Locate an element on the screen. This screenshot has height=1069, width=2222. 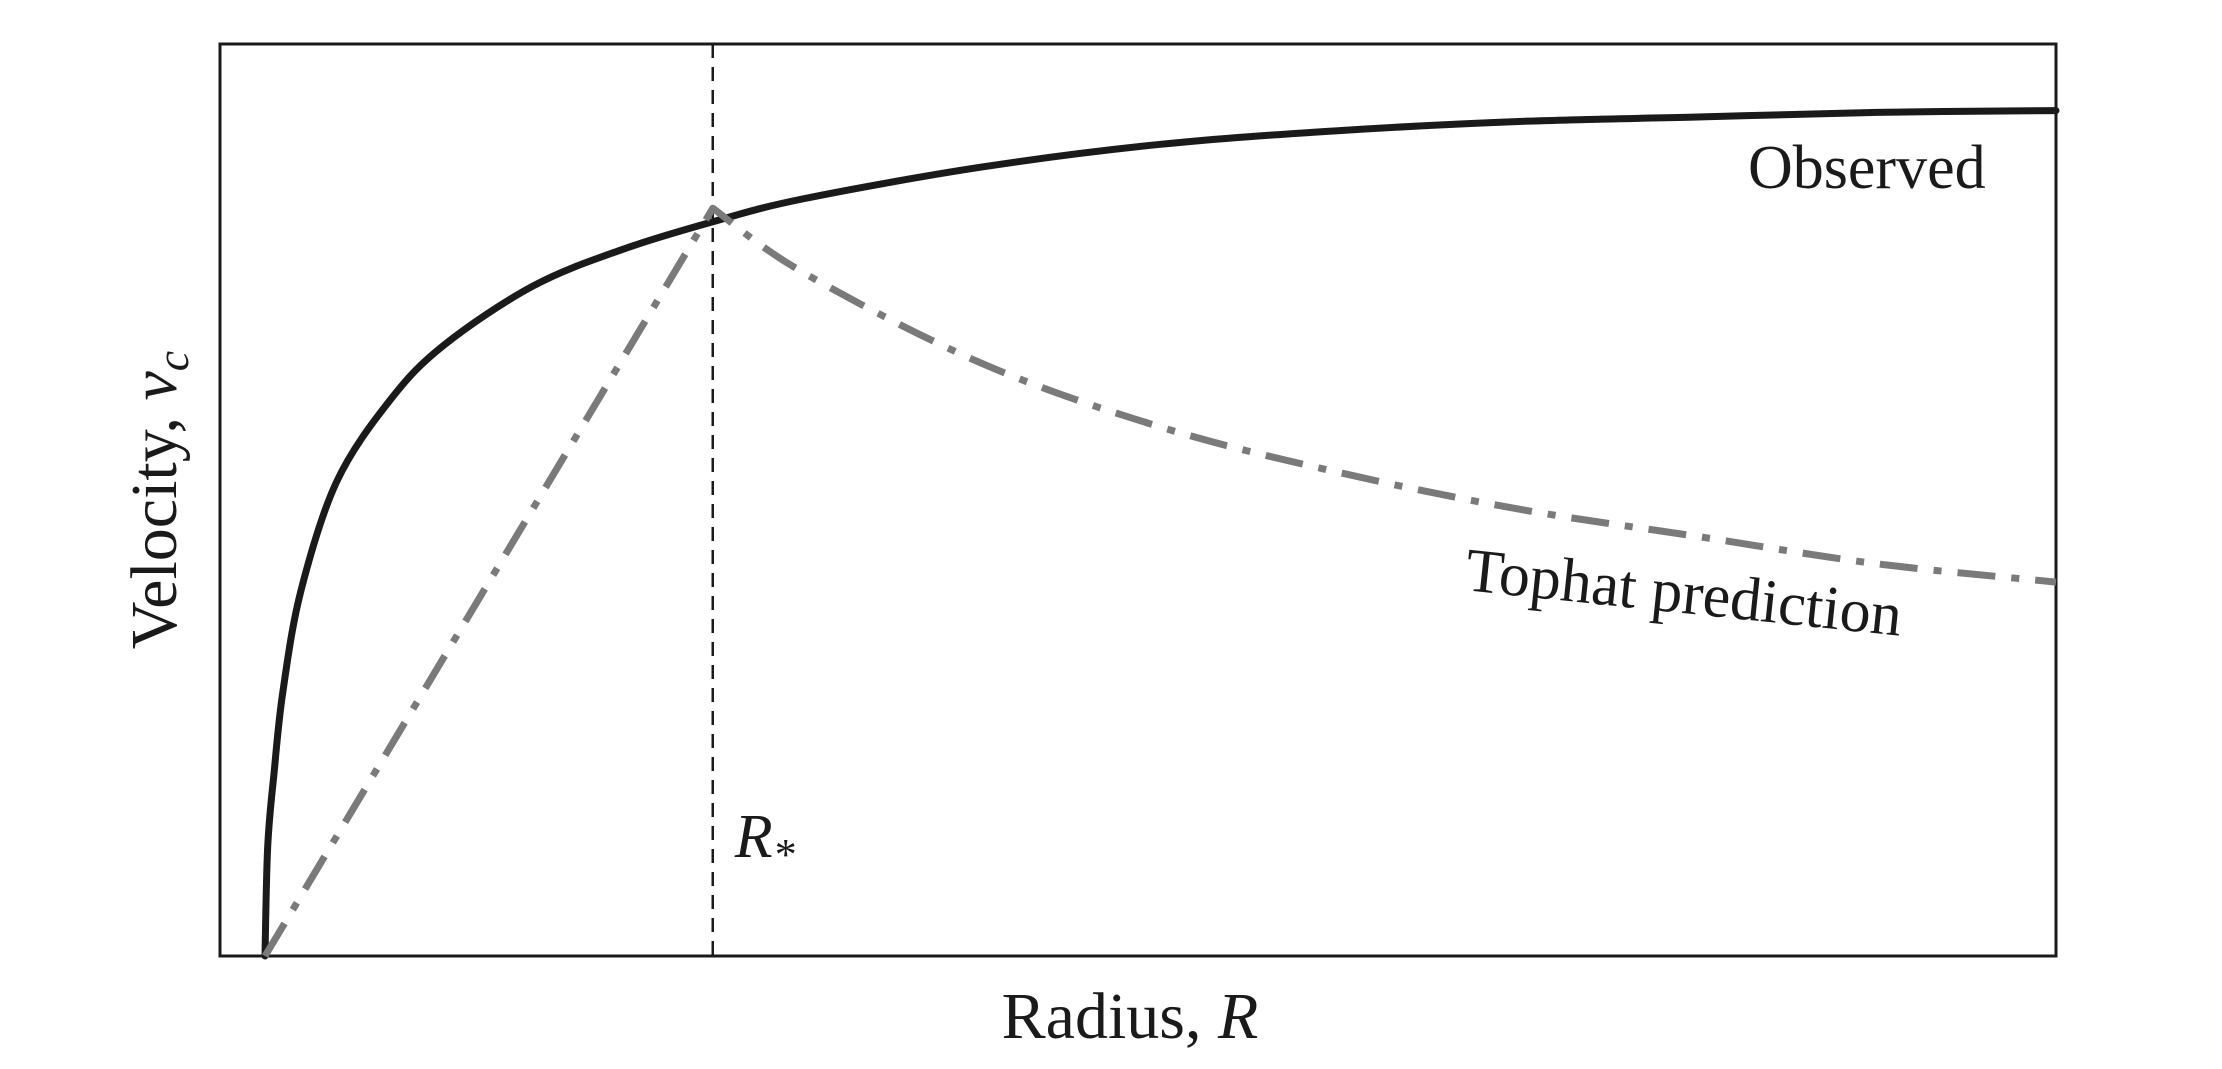
tophat-prediction-label: Tophat prediction is located at coordinates (1684, 592).